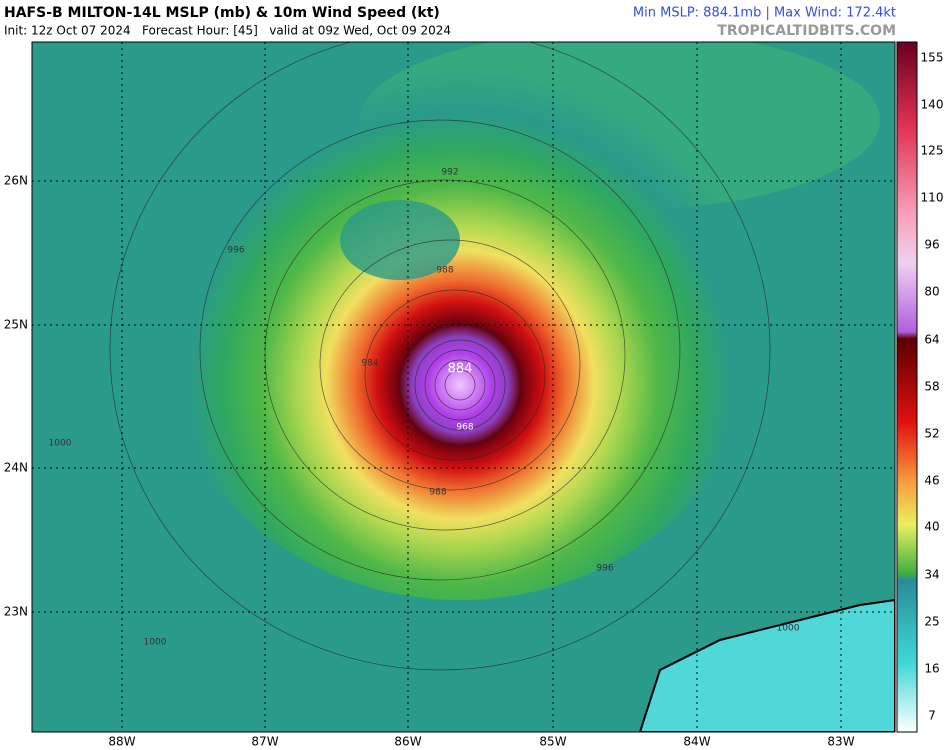  What do you see at coordinates (931, 527) in the screenshot?
I see `colorbar-label: 40` at bounding box center [931, 527].